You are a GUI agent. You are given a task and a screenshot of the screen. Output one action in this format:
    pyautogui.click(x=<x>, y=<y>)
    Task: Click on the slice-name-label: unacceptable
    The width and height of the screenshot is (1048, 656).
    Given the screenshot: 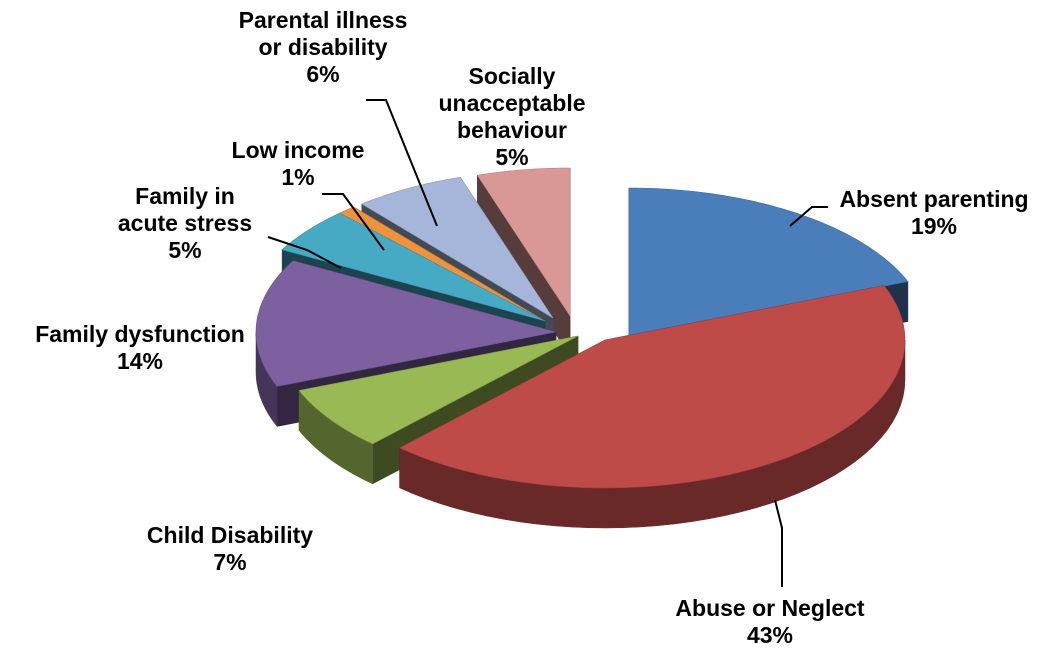 What is the action you would take?
    pyautogui.click(x=512, y=103)
    